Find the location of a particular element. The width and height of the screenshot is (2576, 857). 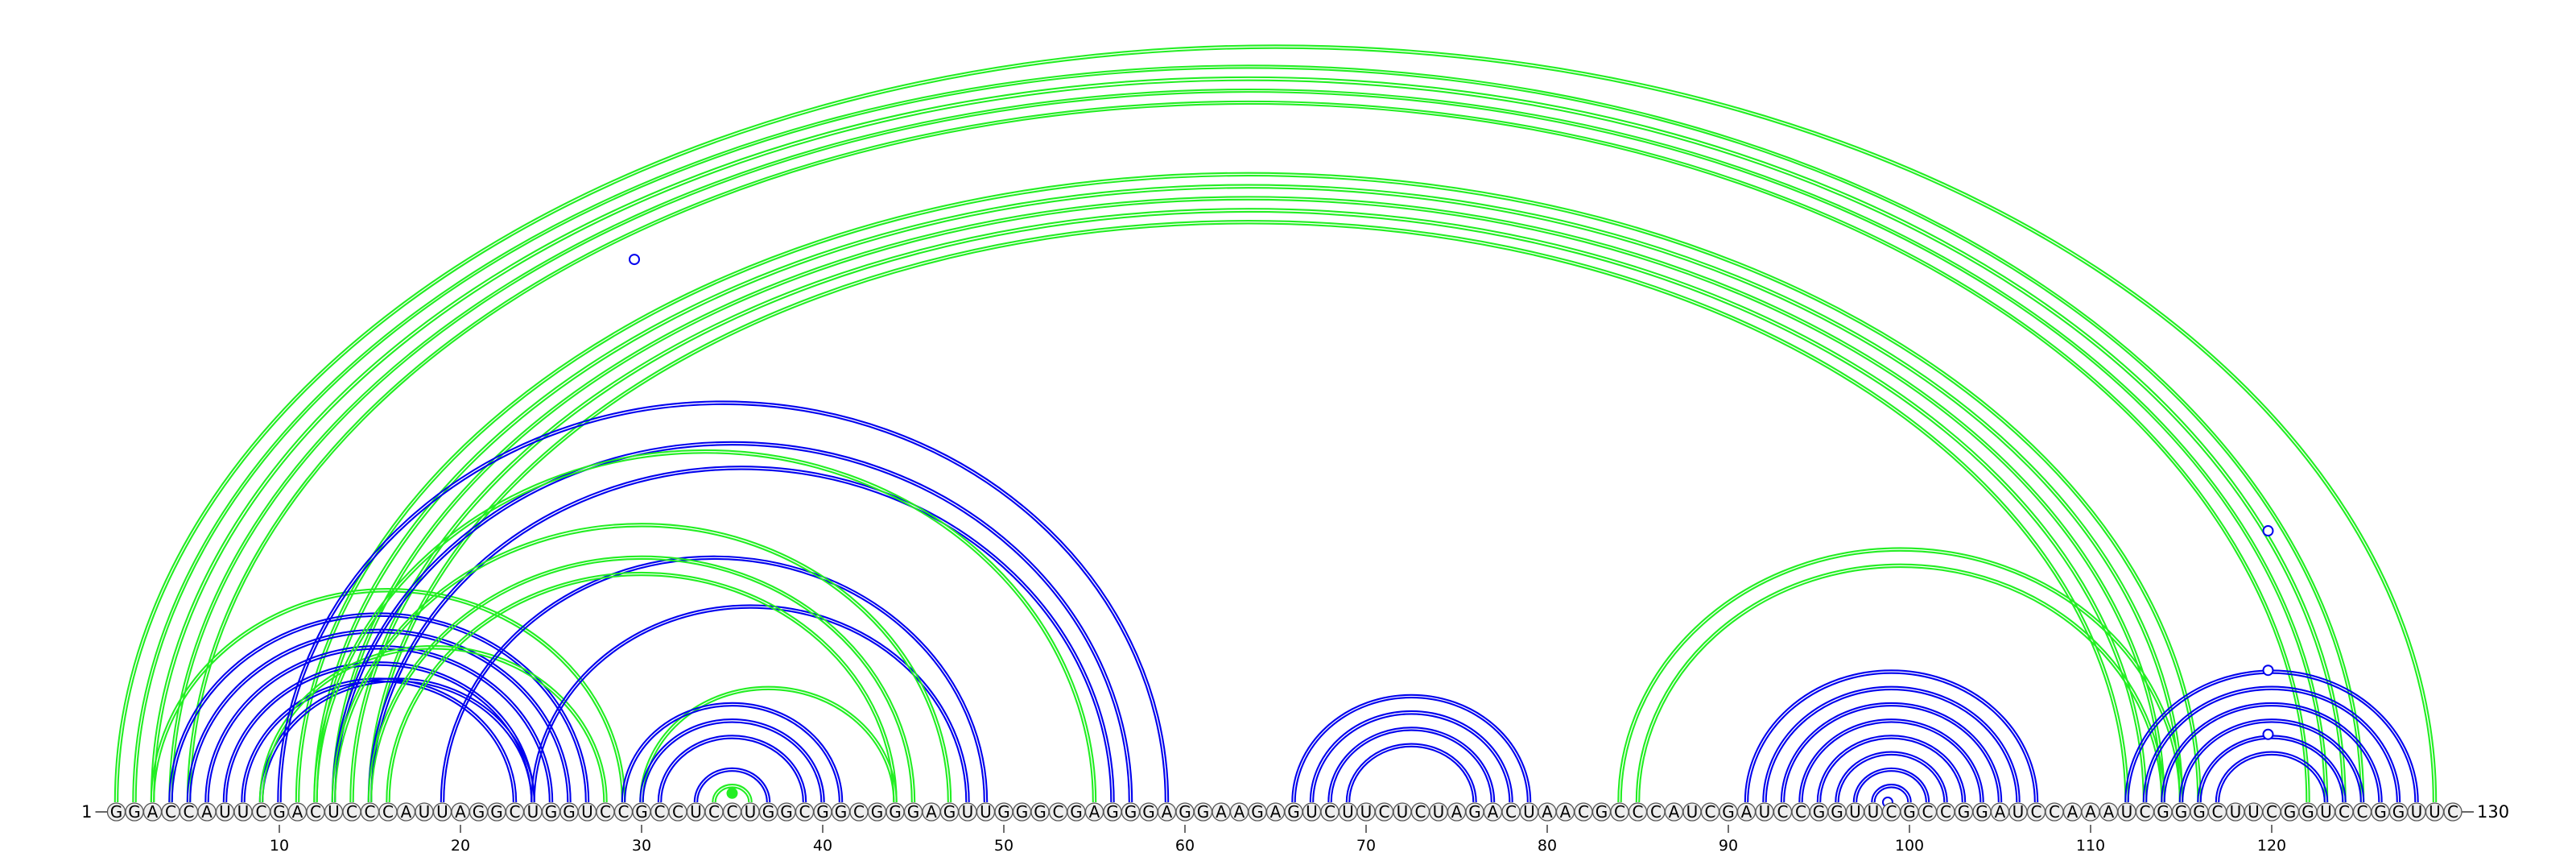

tick-label: 40 is located at coordinates (822, 846).